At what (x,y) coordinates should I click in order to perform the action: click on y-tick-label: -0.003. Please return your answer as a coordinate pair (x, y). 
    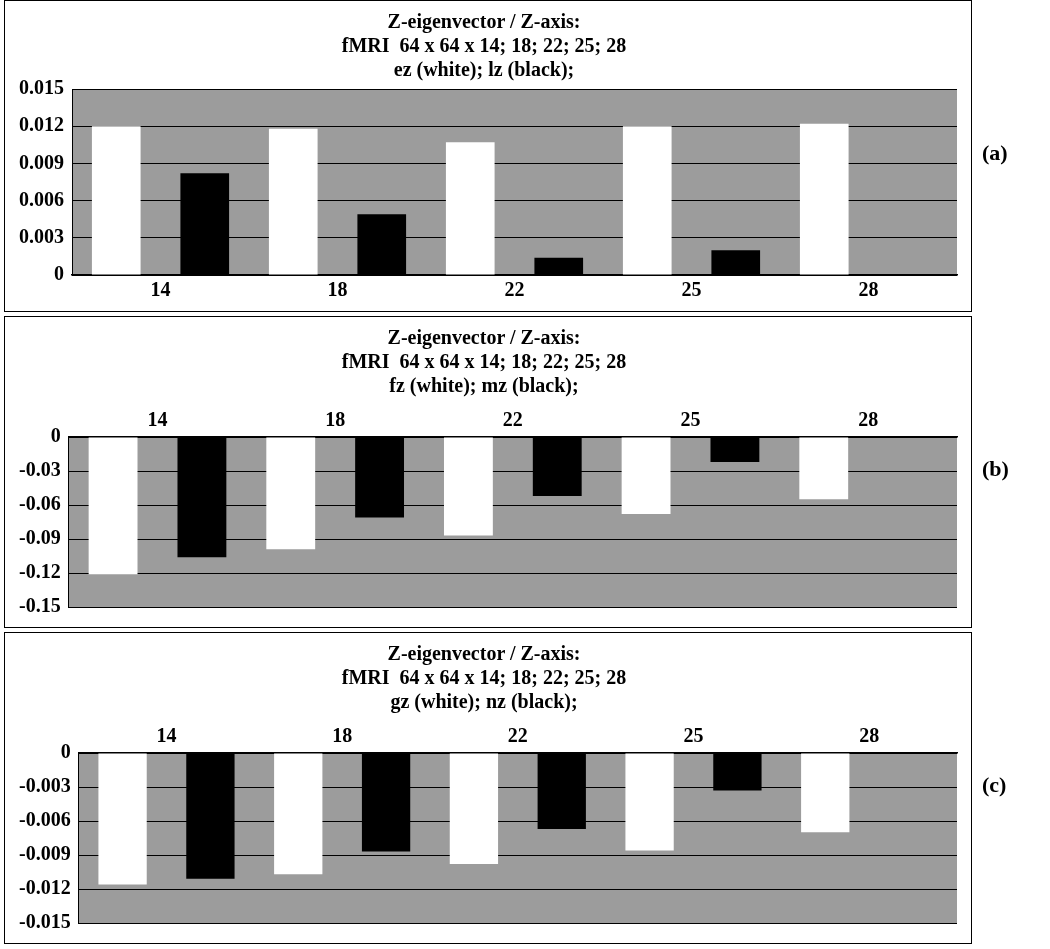
    Looking at the image, I should click on (44, 785).